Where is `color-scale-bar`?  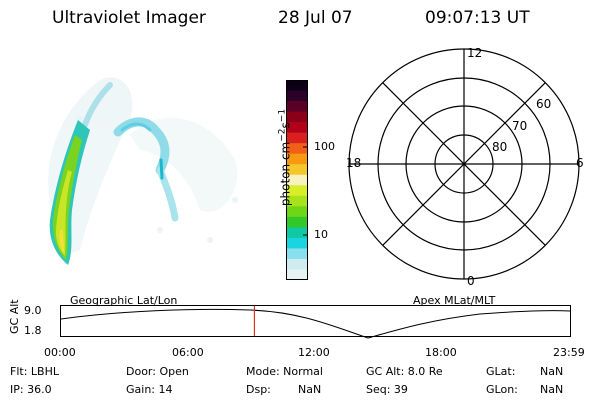 color-scale-bar is located at coordinates (297, 180).